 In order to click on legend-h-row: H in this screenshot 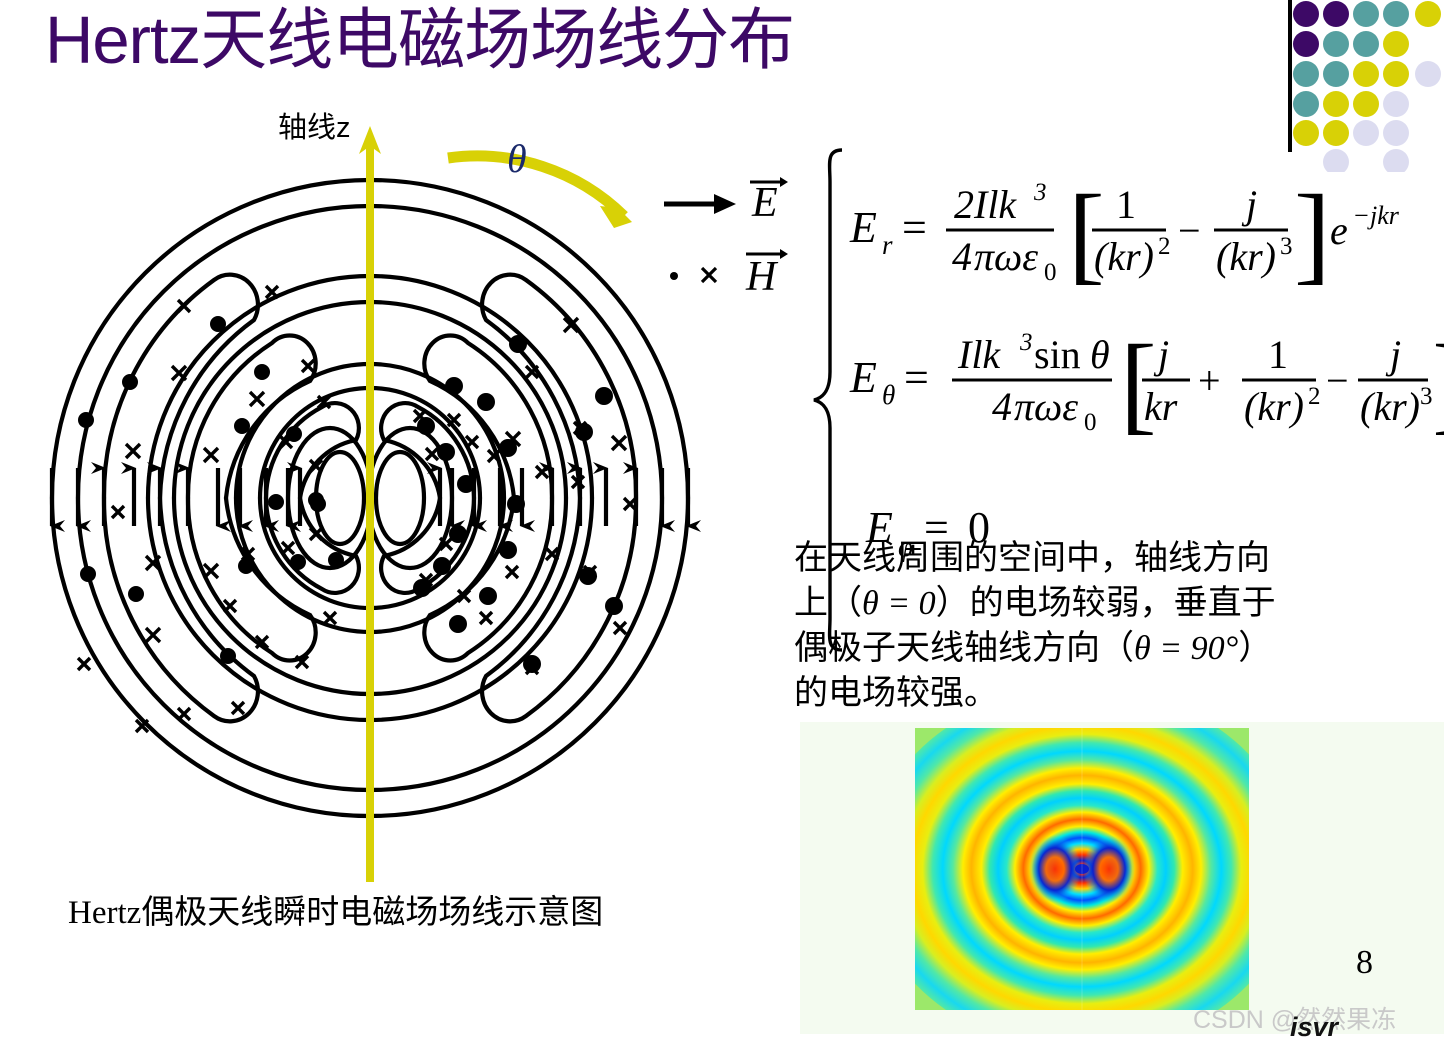, I will do `click(729, 274)`.